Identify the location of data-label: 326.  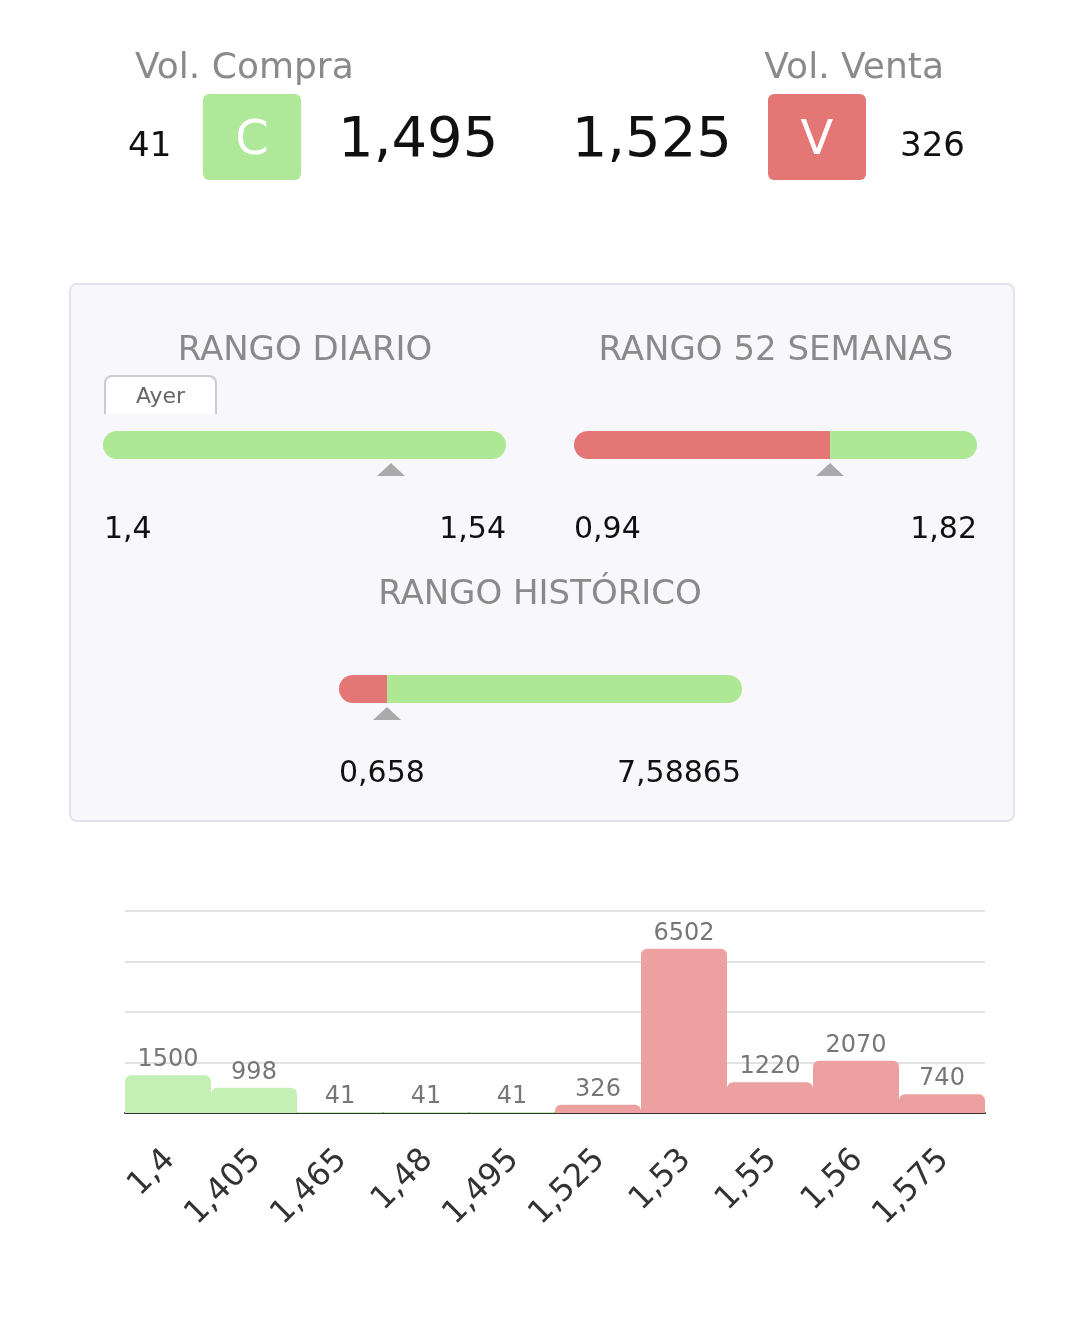
(598, 1087).